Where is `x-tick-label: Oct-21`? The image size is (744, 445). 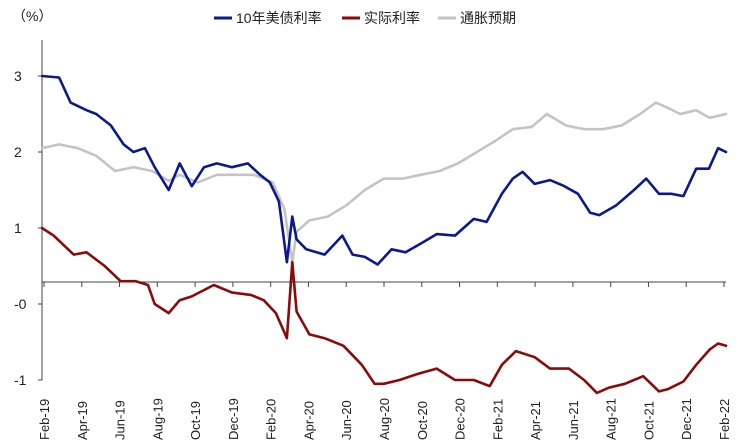
x-tick-label: Oct-21 is located at coordinates (648, 420).